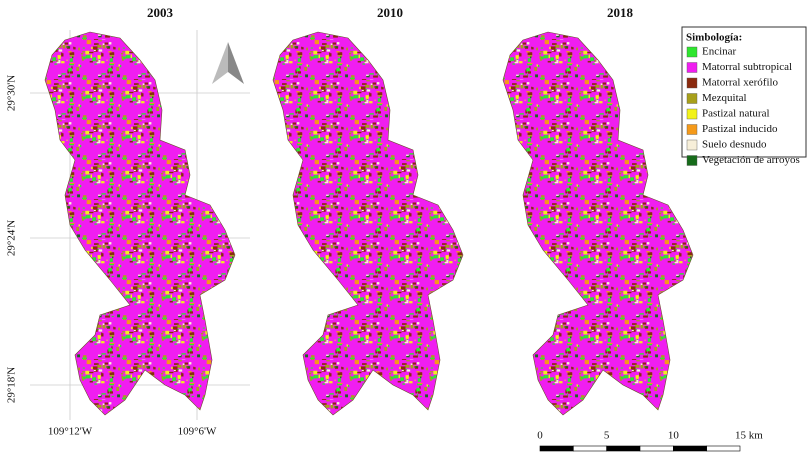 The image size is (812, 466). I want to click on legend-label: Mezquital, so click(724, 98).